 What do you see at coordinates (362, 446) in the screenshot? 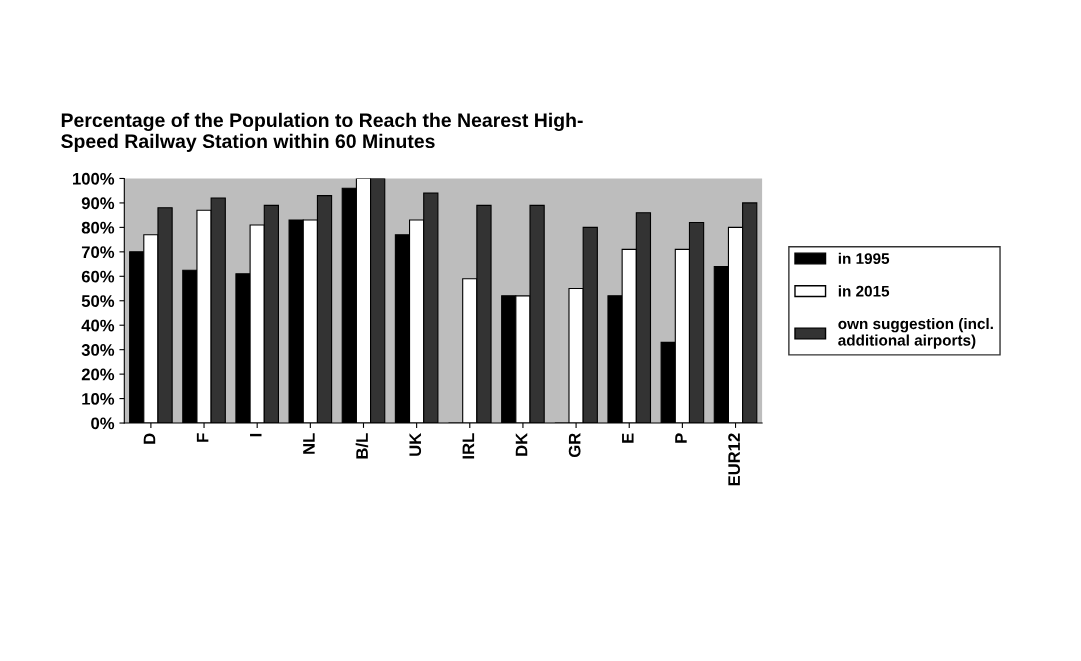
I see `x-tick-label: B/L` at bounding box center [362, 446].